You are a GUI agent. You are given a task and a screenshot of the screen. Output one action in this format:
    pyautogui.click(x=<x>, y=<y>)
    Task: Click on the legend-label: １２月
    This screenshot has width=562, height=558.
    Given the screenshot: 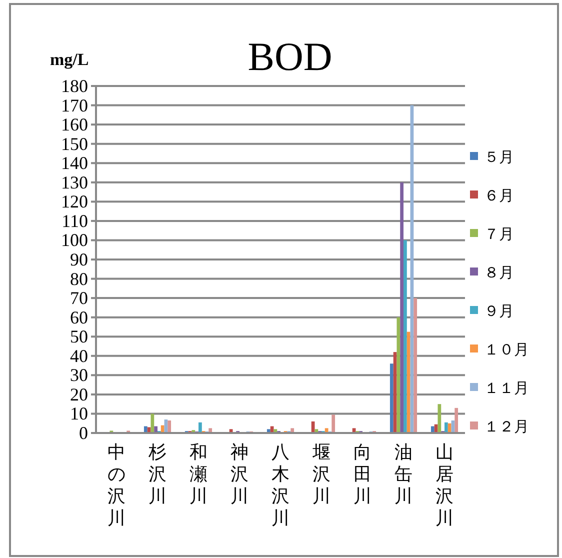 What is the action you would take?
    pyautogui.click(x=506, y=428)
    